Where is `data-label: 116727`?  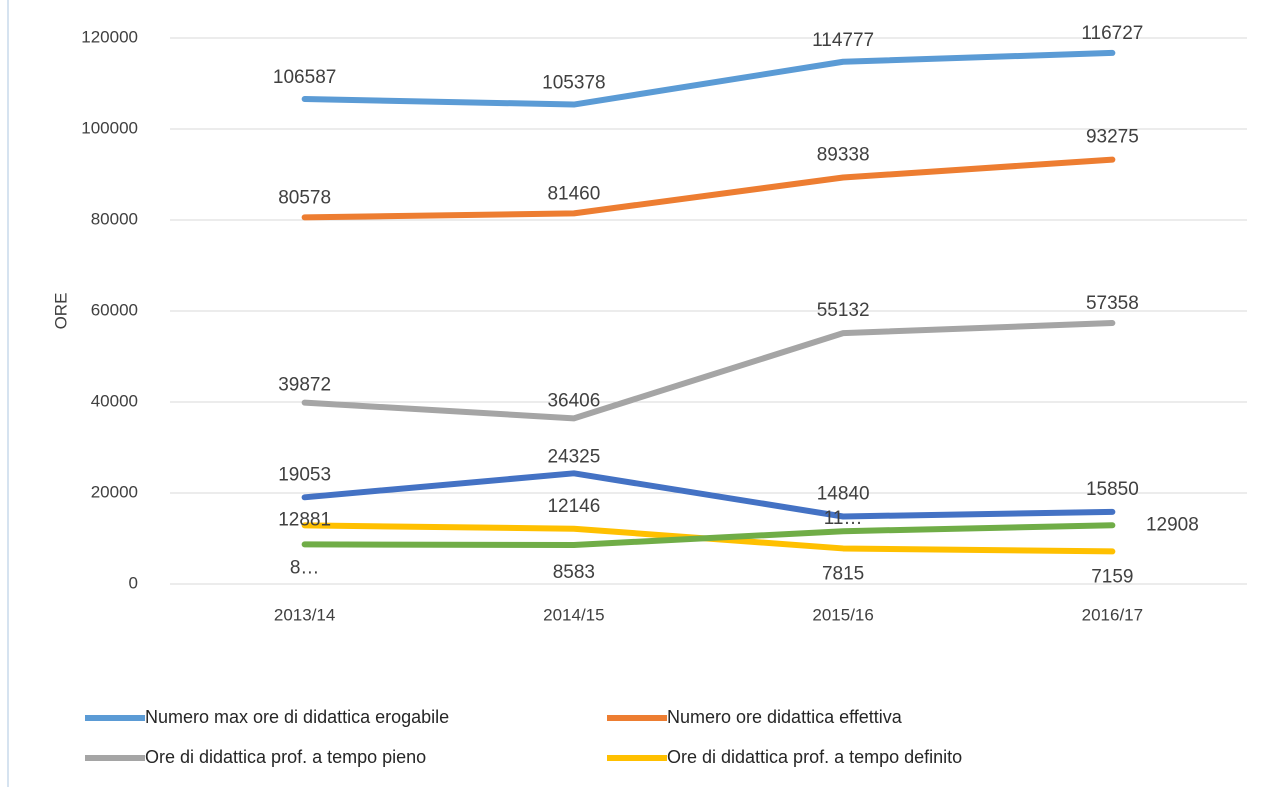
data-label: 116727 is located at coordinates (1112, 33).